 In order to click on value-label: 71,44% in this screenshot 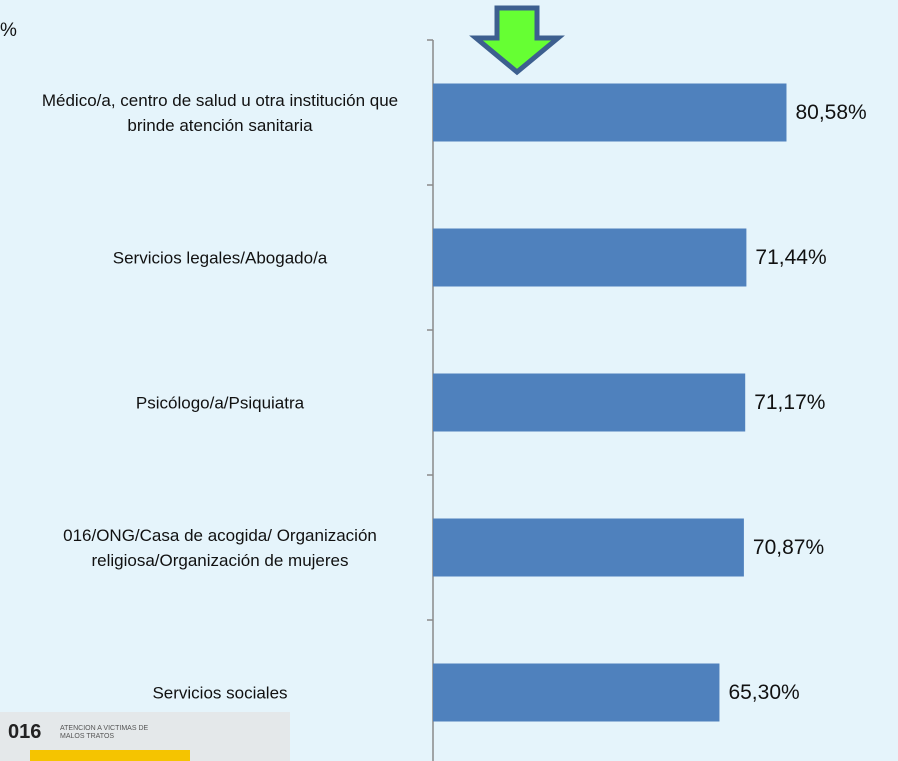, I will do `click(791, 257)`.